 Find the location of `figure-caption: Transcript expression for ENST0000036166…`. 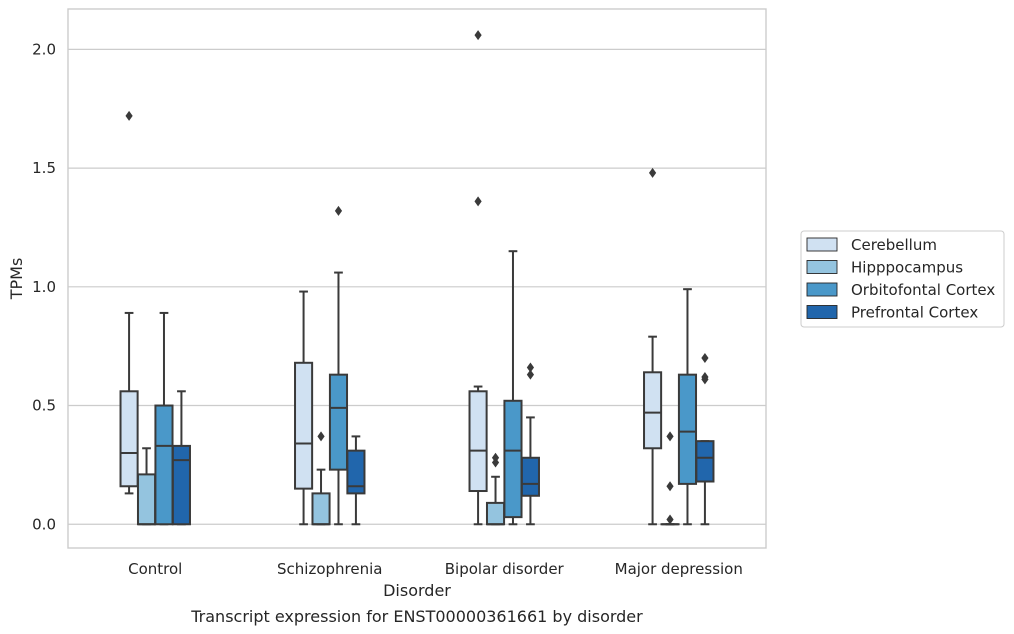

figure-caption: Transcript expression for ENST0000036166… is located at coordinates (416, 616).